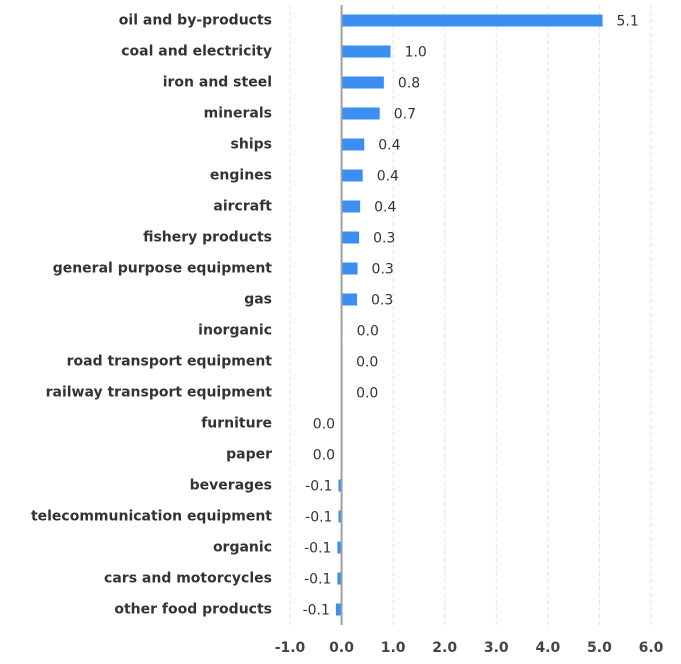  Describe the element at coordinates (231, 486) in the screenshot. I see `category-label: beverages` at that location.